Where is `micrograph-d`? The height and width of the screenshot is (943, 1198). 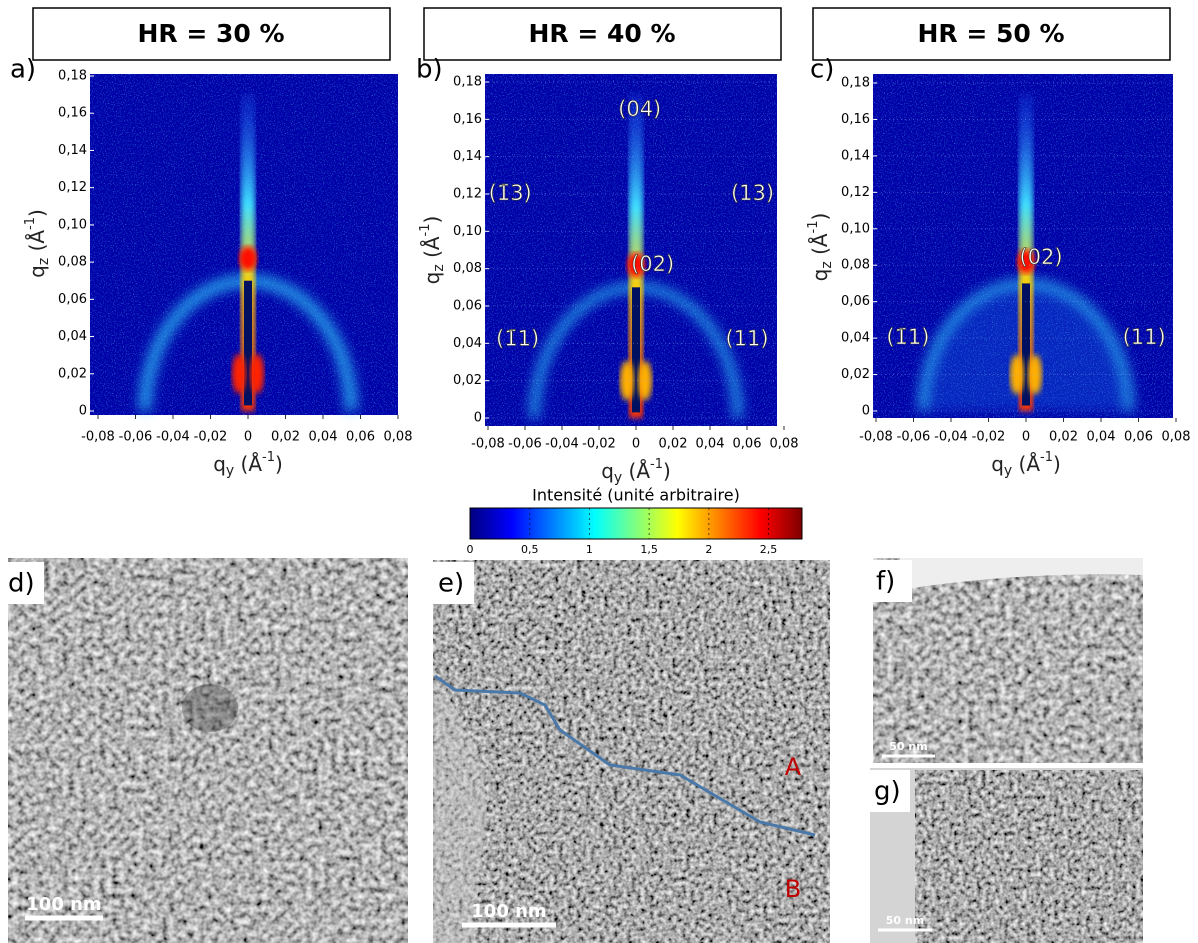
micrograph-d is located at coordinates (208, 750).